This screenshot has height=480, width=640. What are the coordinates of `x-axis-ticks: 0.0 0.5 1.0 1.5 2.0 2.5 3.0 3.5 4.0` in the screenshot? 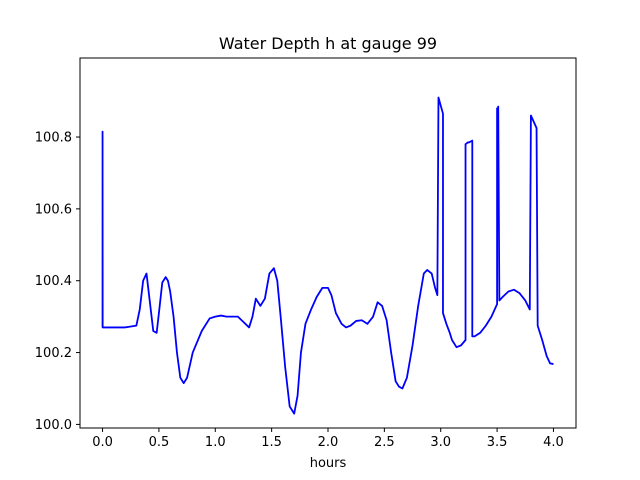 It's located at (328, 439).